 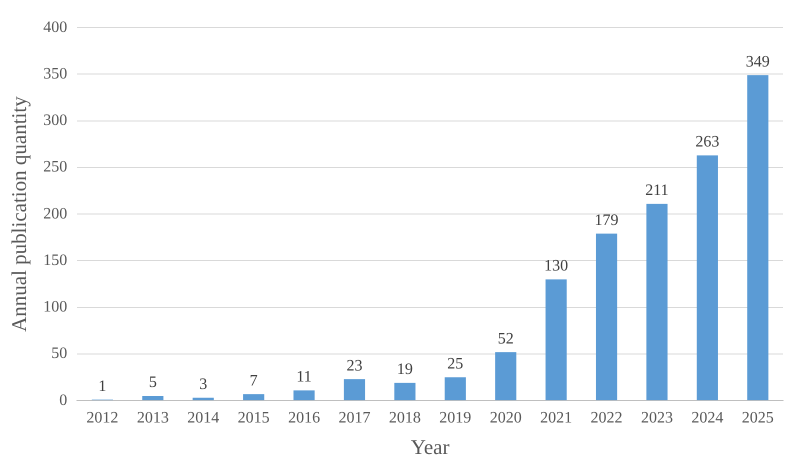 What do you see at coordinates (55, 27) in the screenshot?
I see `y-tick-label: 400` at bounding box center [55, 27].